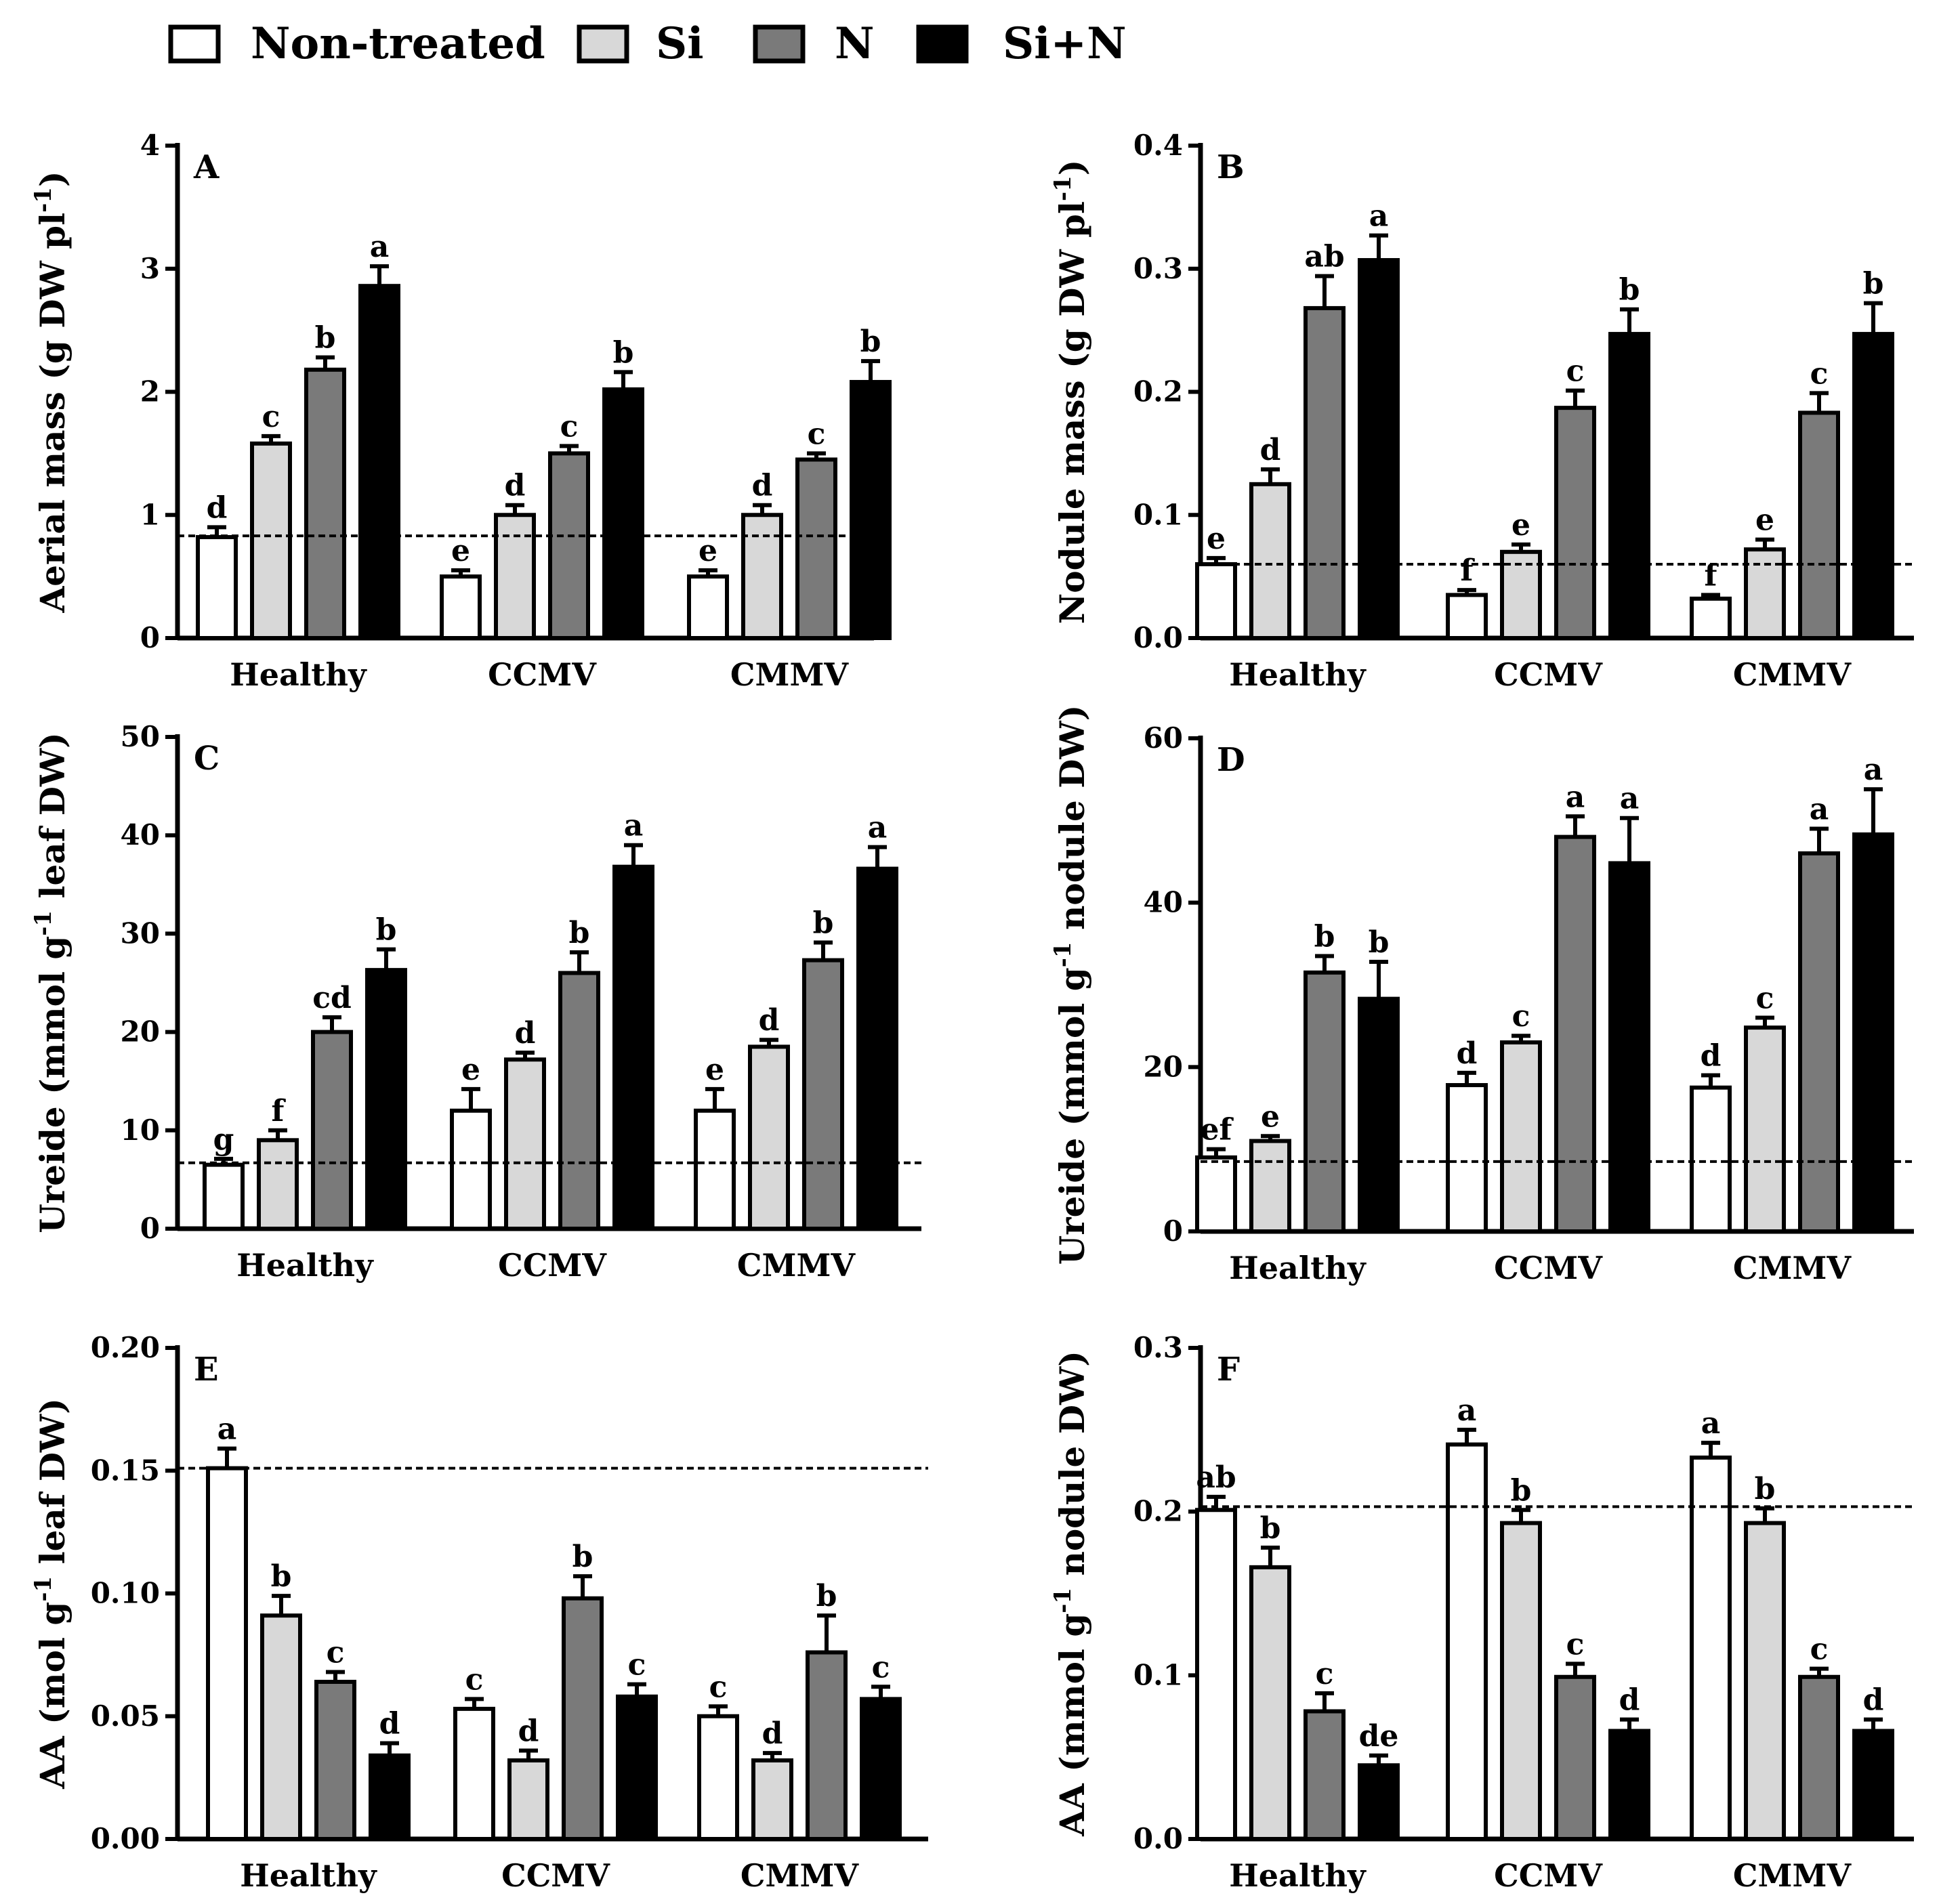 This screenshot has width=1939, height=1904. What do you see at coordinates (150, 145) in the screenshot?
I see `y-tick-label: 4` at bounding box center [150, 145].